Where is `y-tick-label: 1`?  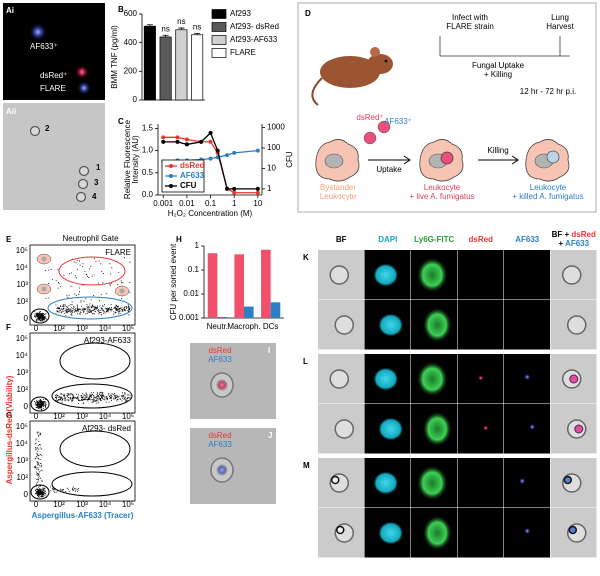
y-tick-label: 1 is located at coordinates (197, 245).